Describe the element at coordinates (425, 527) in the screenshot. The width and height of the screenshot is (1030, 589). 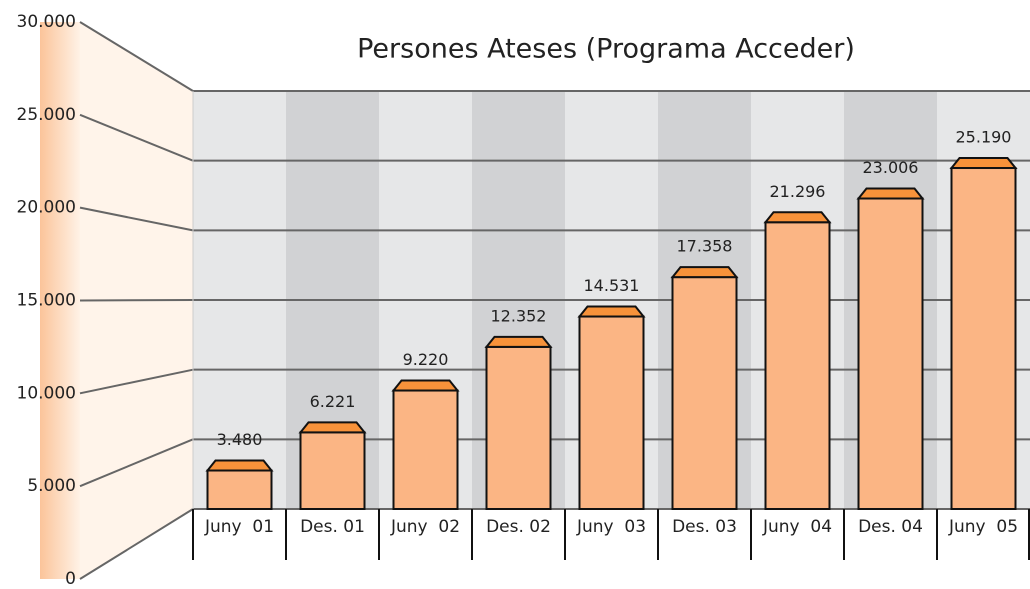
I see `x-tick-label: Juny 02` at that location.